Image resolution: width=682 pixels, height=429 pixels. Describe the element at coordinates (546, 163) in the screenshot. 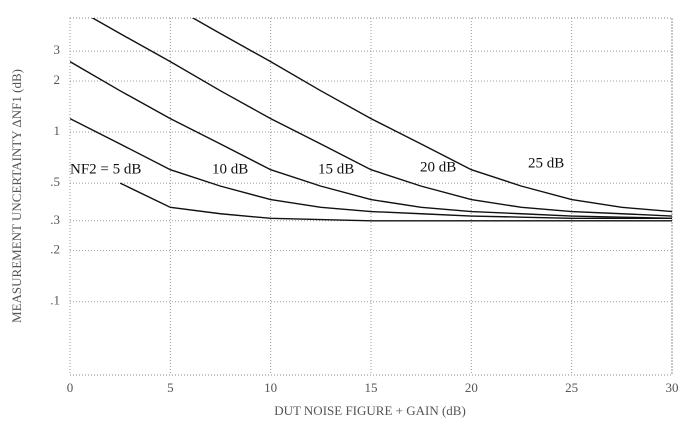

I see `curve-label: 25 dB` at that location.